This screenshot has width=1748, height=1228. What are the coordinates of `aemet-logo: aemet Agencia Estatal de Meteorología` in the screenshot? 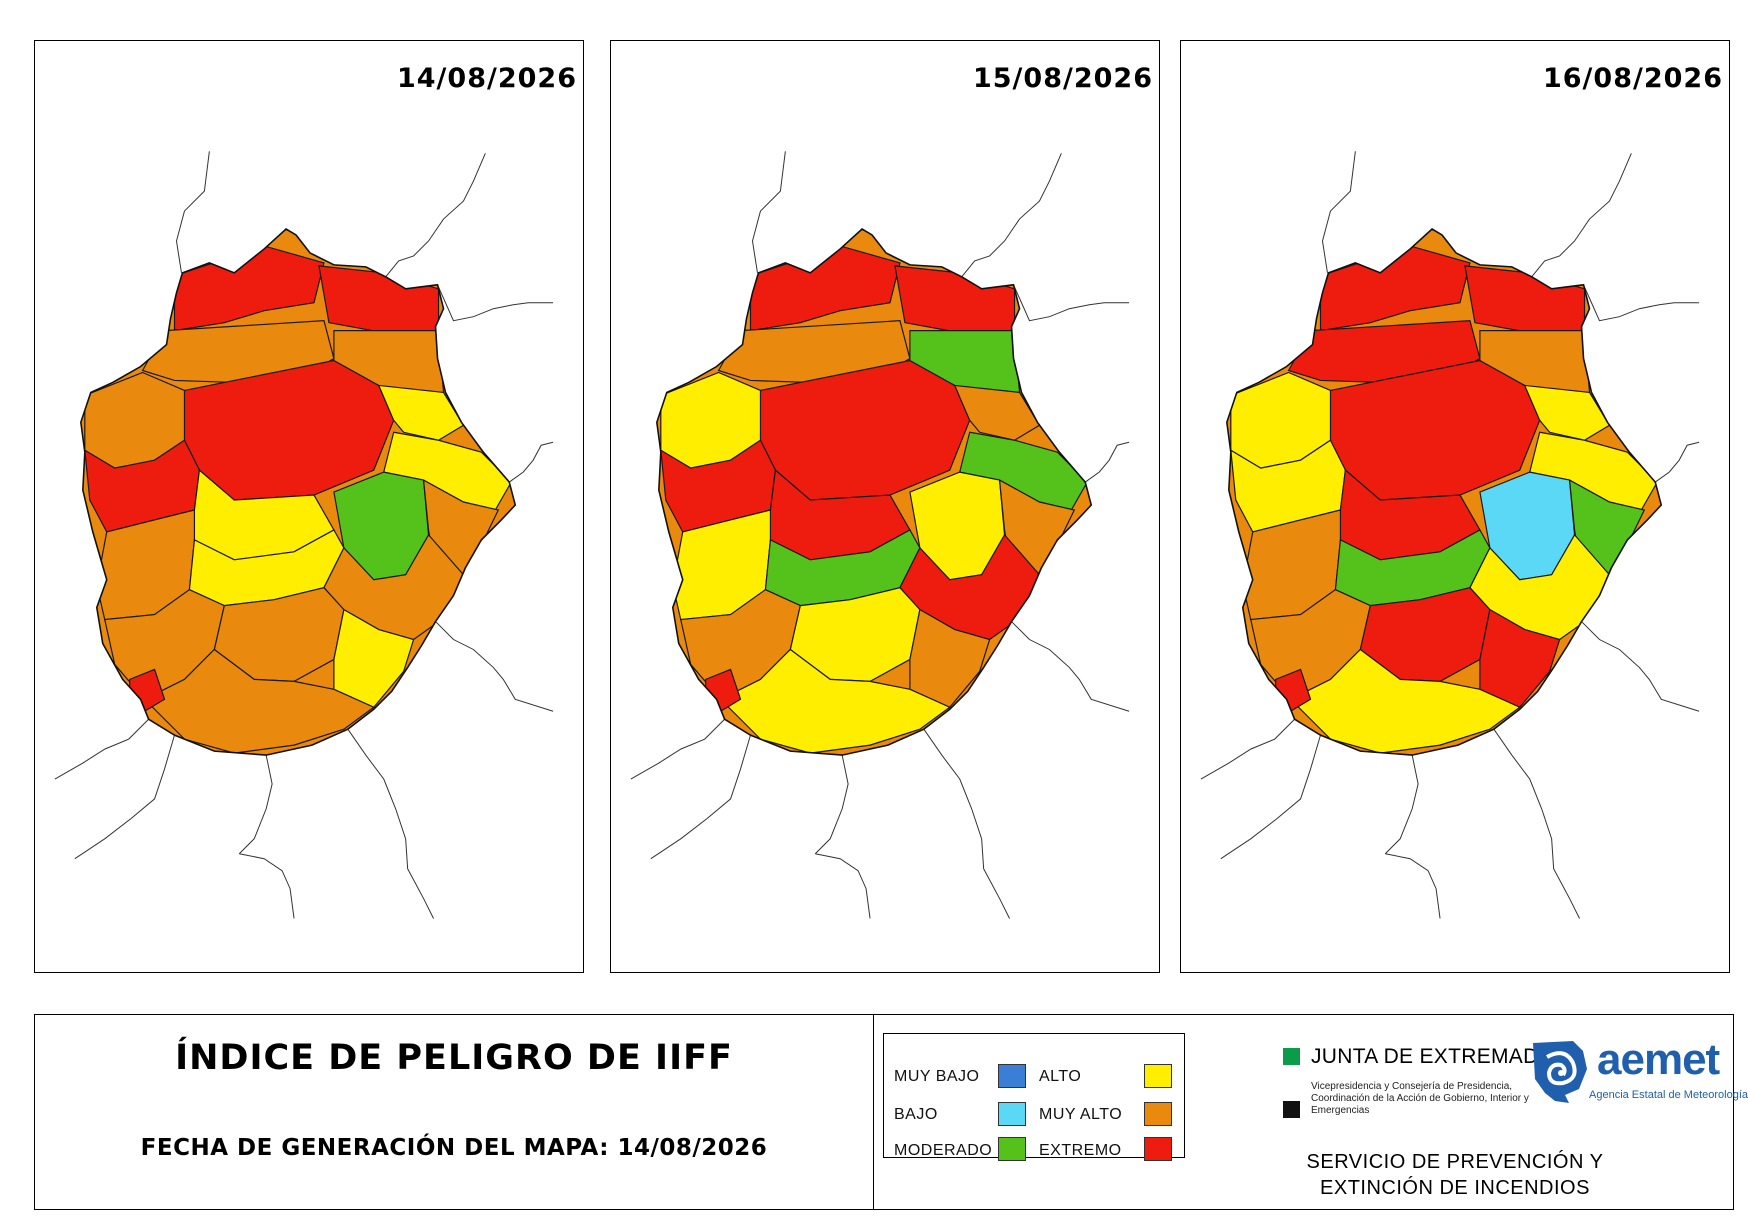 It's located at (1636, 1075).